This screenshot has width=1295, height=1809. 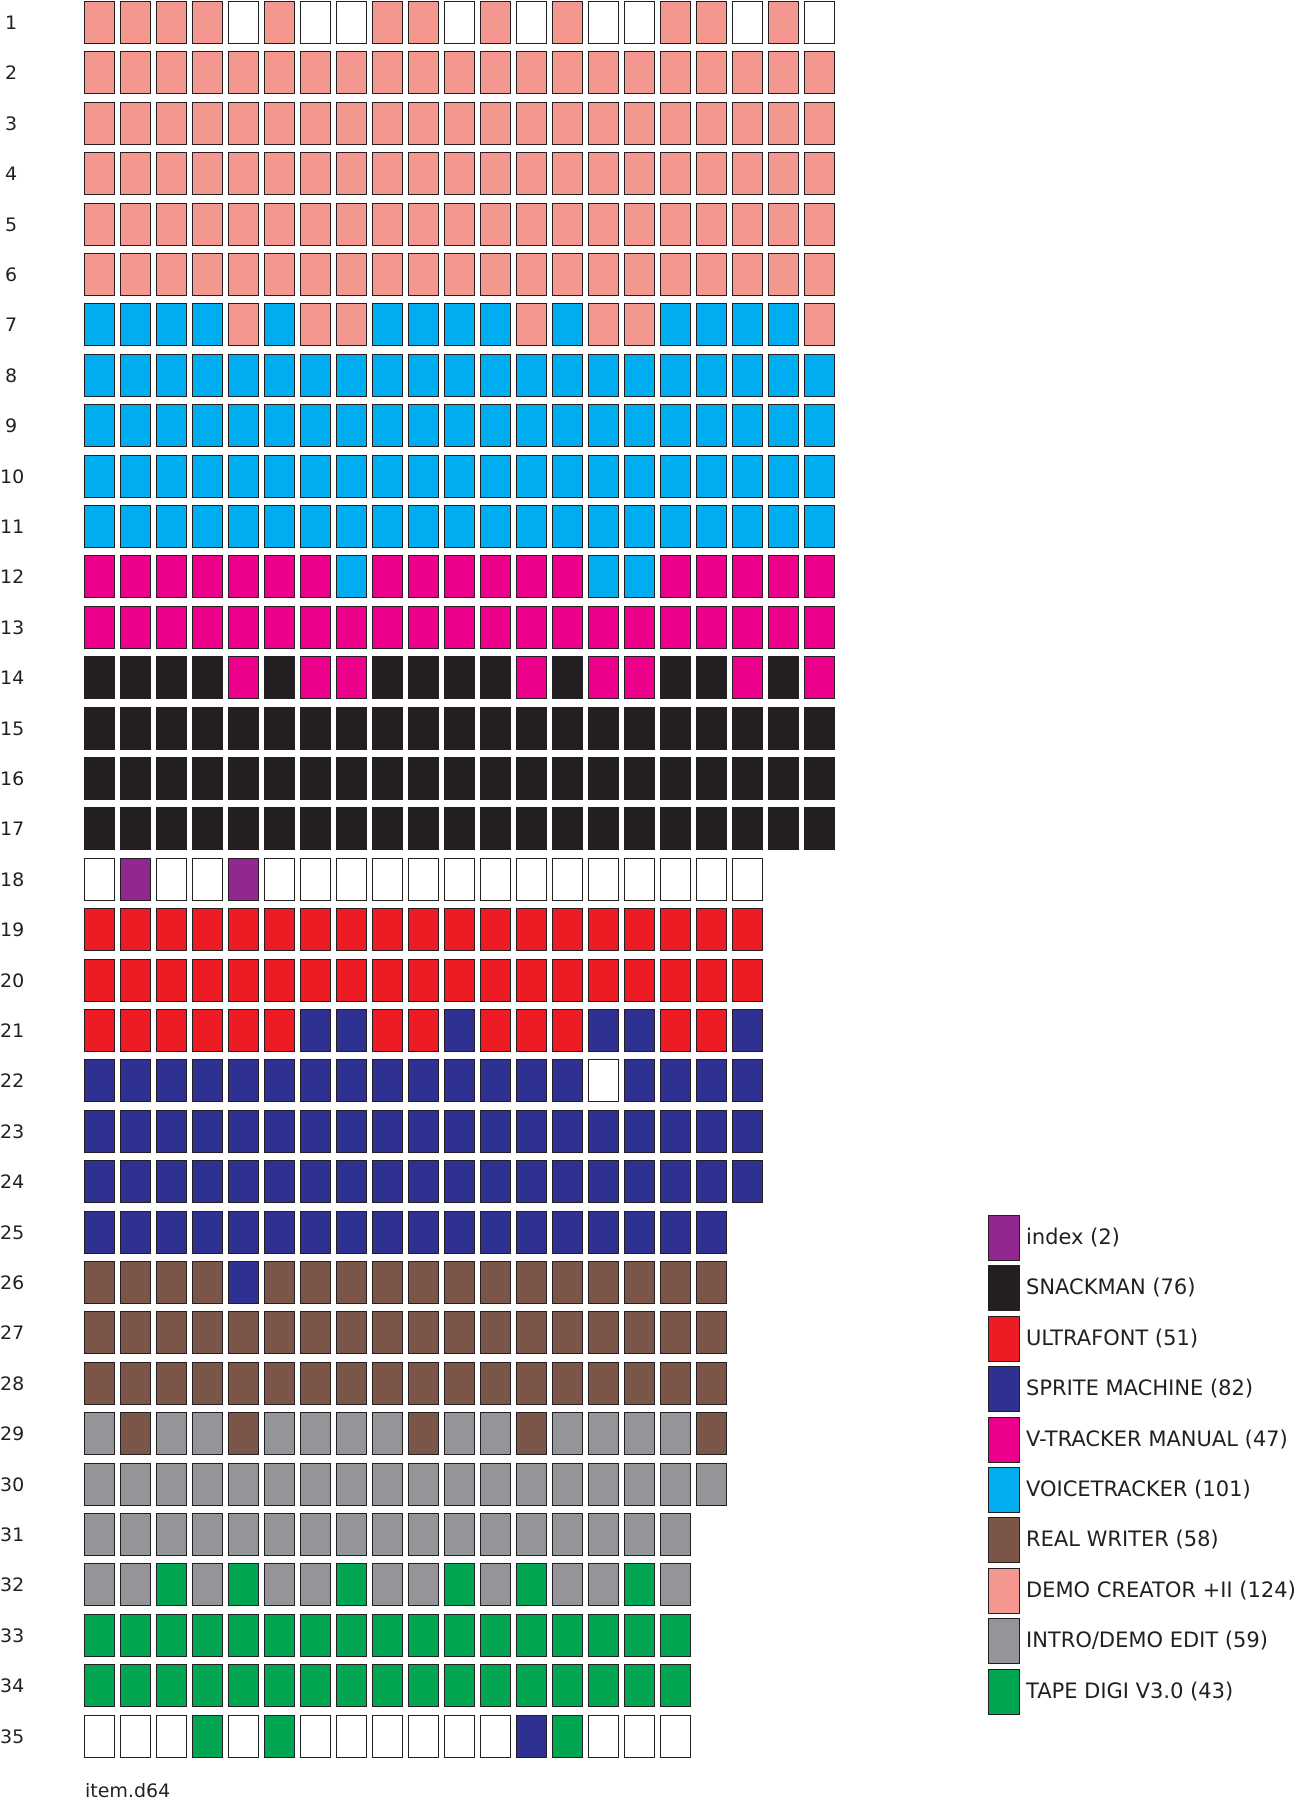 What do you see at coordinates (11, 325) in the screenshot?
I see `track-label: 7` at bounding box center [11, 325].